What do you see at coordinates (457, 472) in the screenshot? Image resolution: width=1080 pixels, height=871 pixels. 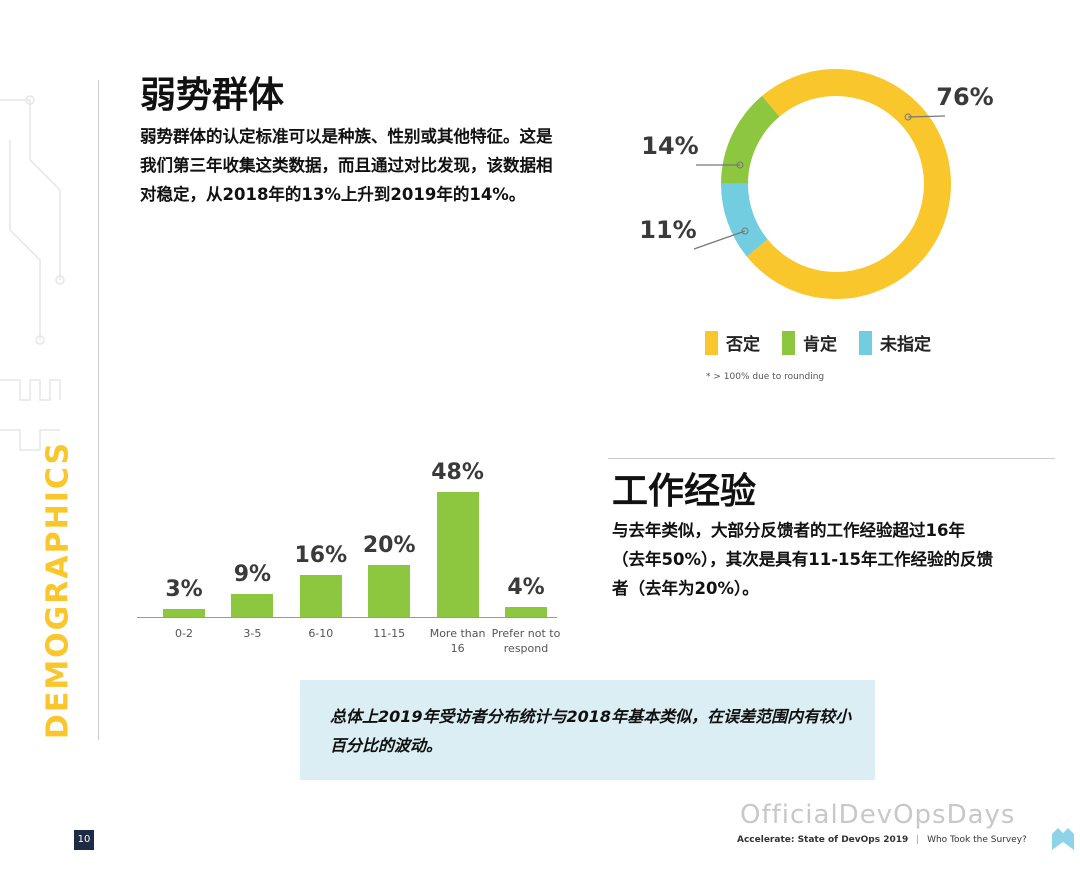 I see `data-label: 48%` at bounding box center [457, 472].